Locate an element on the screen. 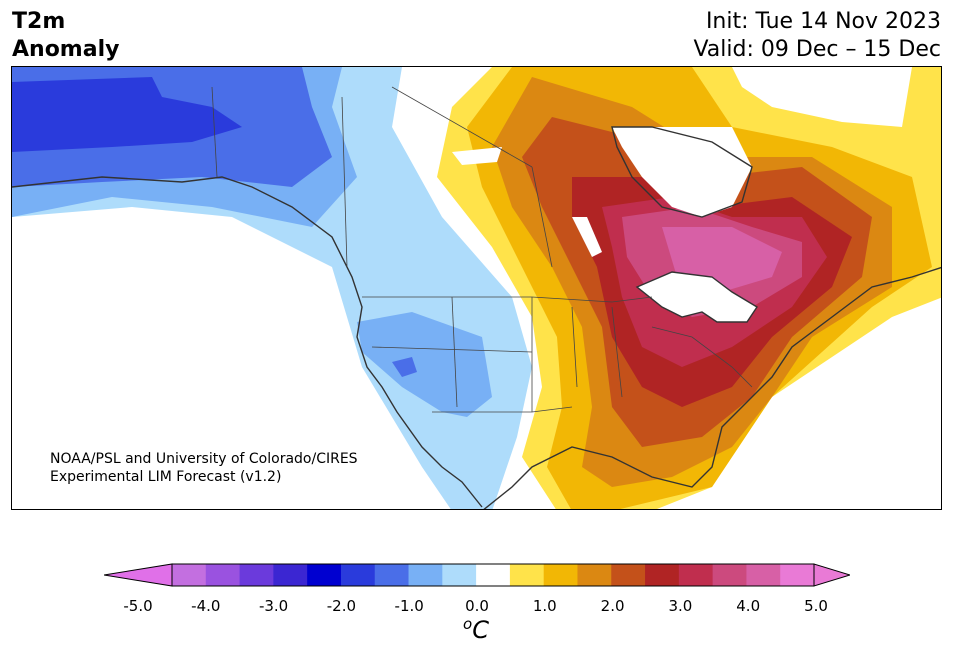 Image resolution: width=953 pixels, height=656 pixels. colorbar-tick-label: 1.0 is located at coordinates (544, 606).